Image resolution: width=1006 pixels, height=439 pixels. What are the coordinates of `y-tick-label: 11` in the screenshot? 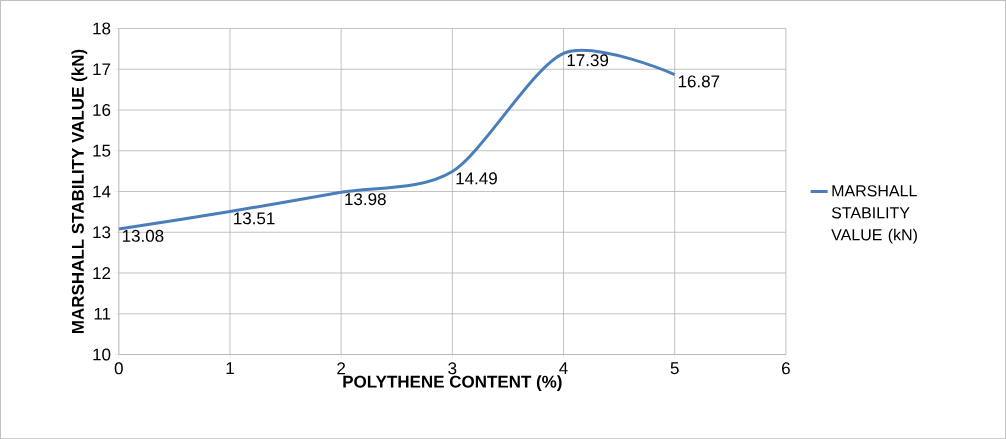 It's located at (102, 313).